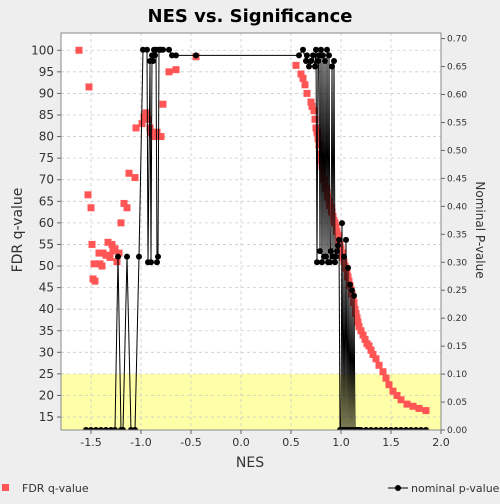 This screenshot has width=500, height=504. What do you see at coordinates (457, 123) in the screenshot?
I see `y-right-tick-label-11: 0.55` at bounding box center [457, 123].